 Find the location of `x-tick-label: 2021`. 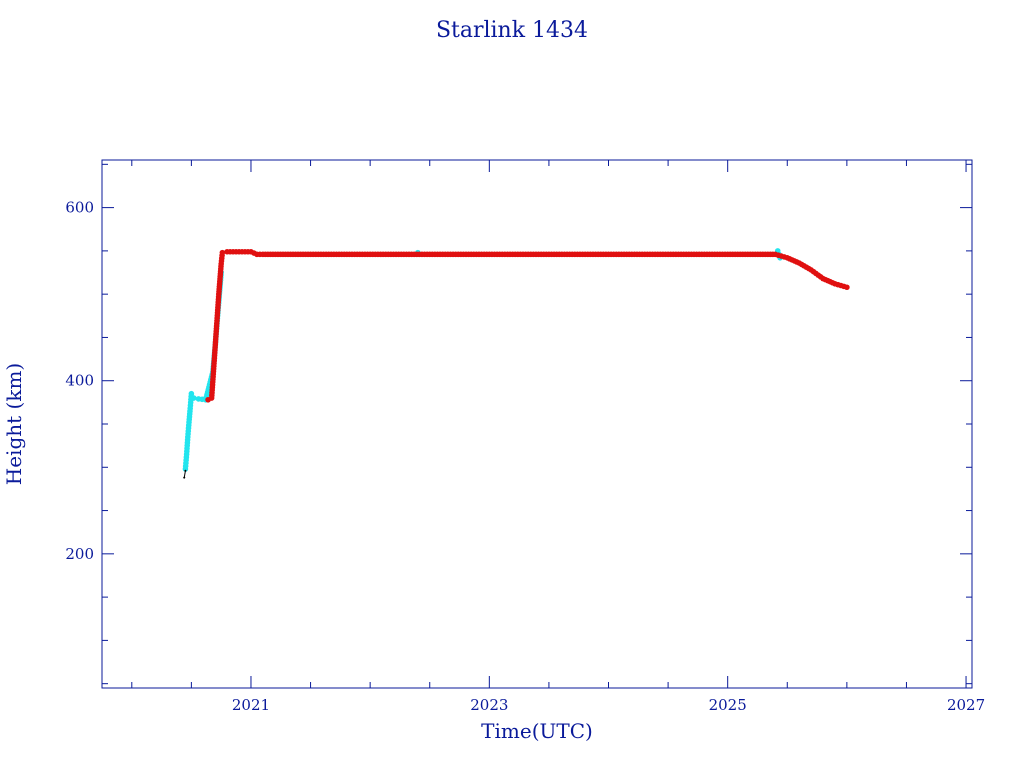

x-tick-label: 2021 is located at coordinates (251, 705).